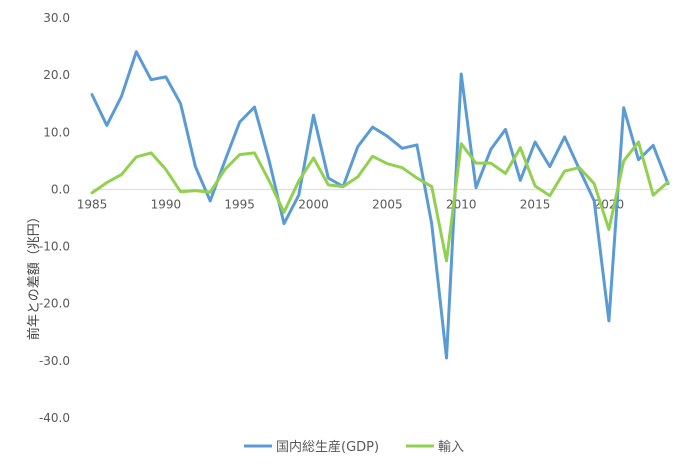  What do you see at coordinates (54, 247) in the screenshot?
I see `y-tick-label: -10.0` at bounding box center [54, 247].